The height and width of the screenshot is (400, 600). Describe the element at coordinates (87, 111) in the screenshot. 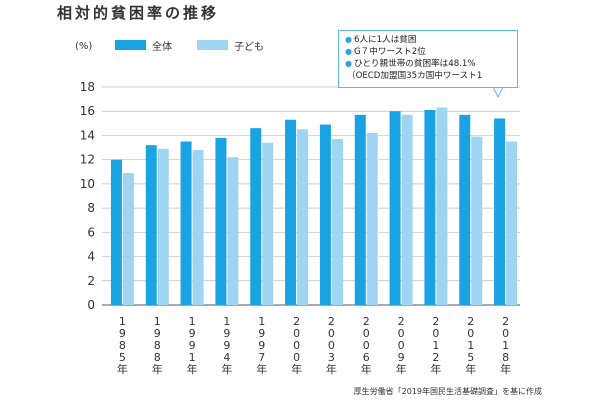

I see `y-tick-label: 16` at that location.